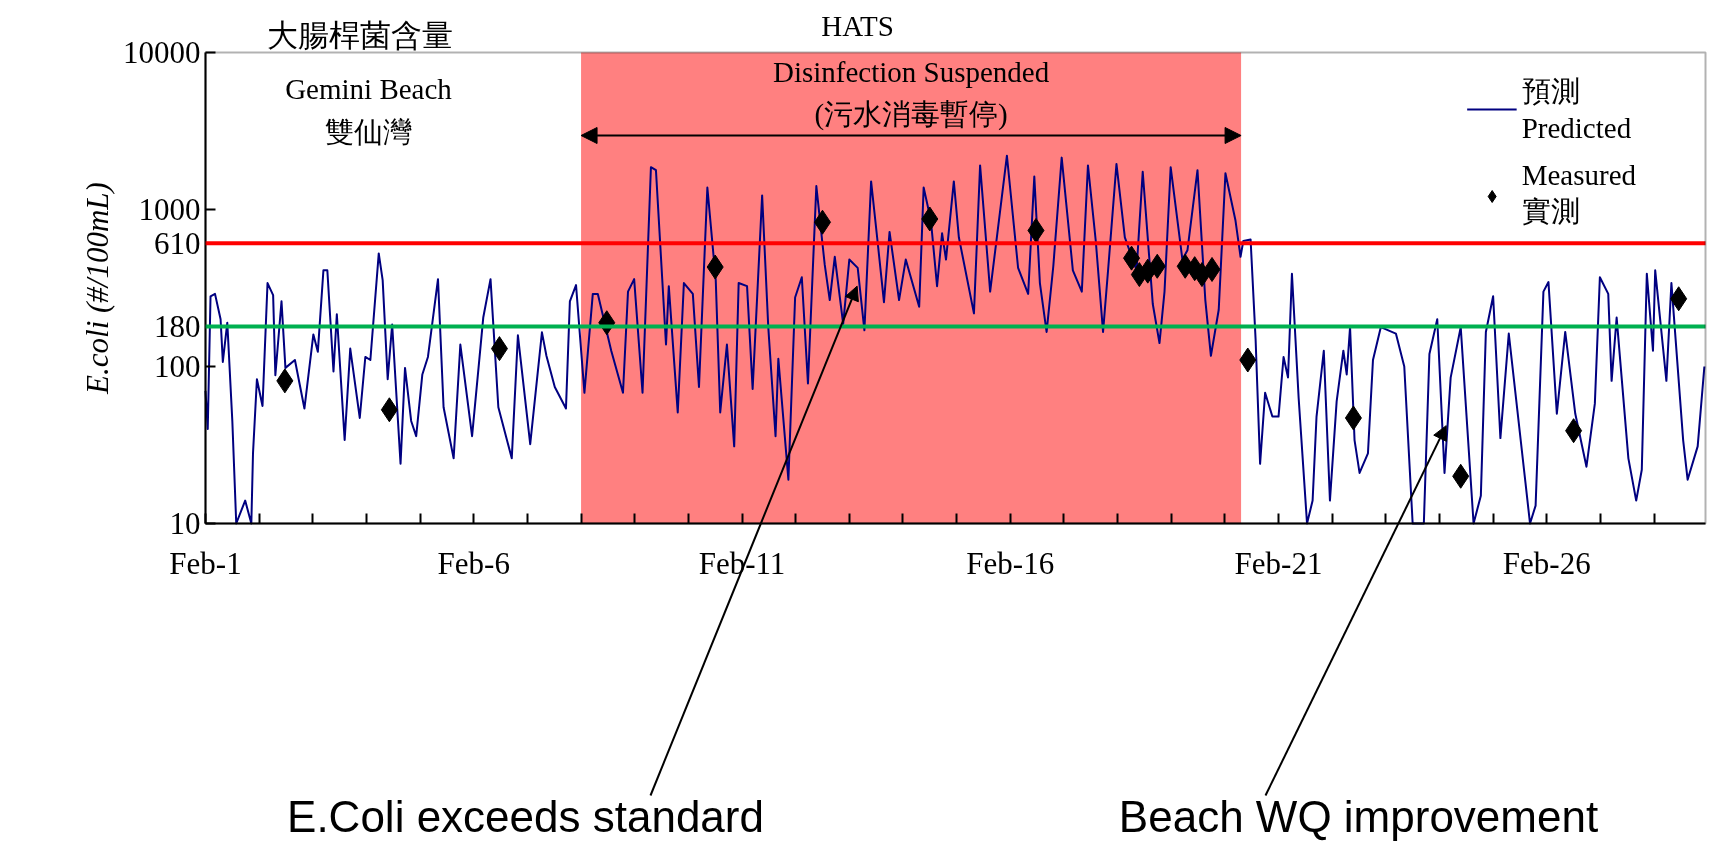 The width and height of the screenshot is (1717, 854). What do you see at coordinates (185, 523) in the screenshot?
I see `y-tick-label: 10` at bounding box center [185, 523].